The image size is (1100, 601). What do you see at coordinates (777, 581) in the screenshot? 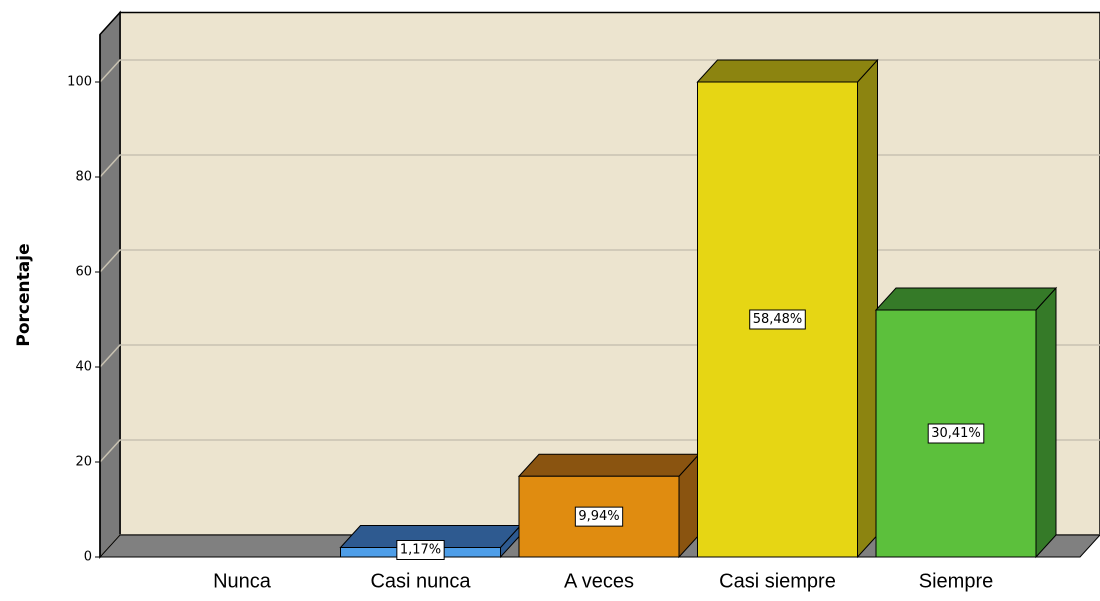
I see `x-tick-label: Casi siempre` at bounding box center [777, 581].